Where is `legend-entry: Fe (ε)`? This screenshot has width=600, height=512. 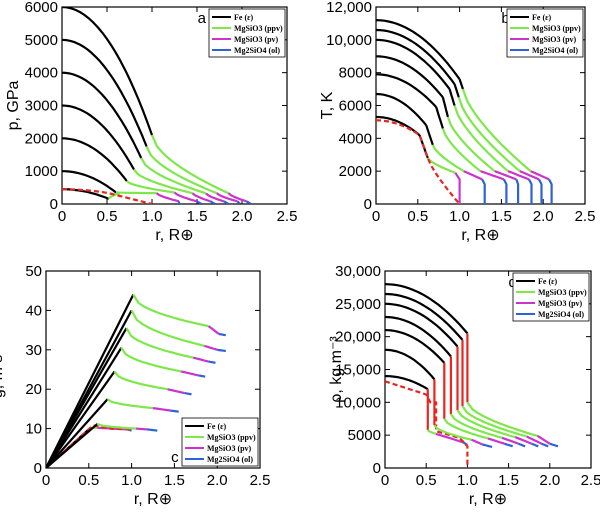
legend-entry: Fe (ε) is located at coordinates (217, 426).